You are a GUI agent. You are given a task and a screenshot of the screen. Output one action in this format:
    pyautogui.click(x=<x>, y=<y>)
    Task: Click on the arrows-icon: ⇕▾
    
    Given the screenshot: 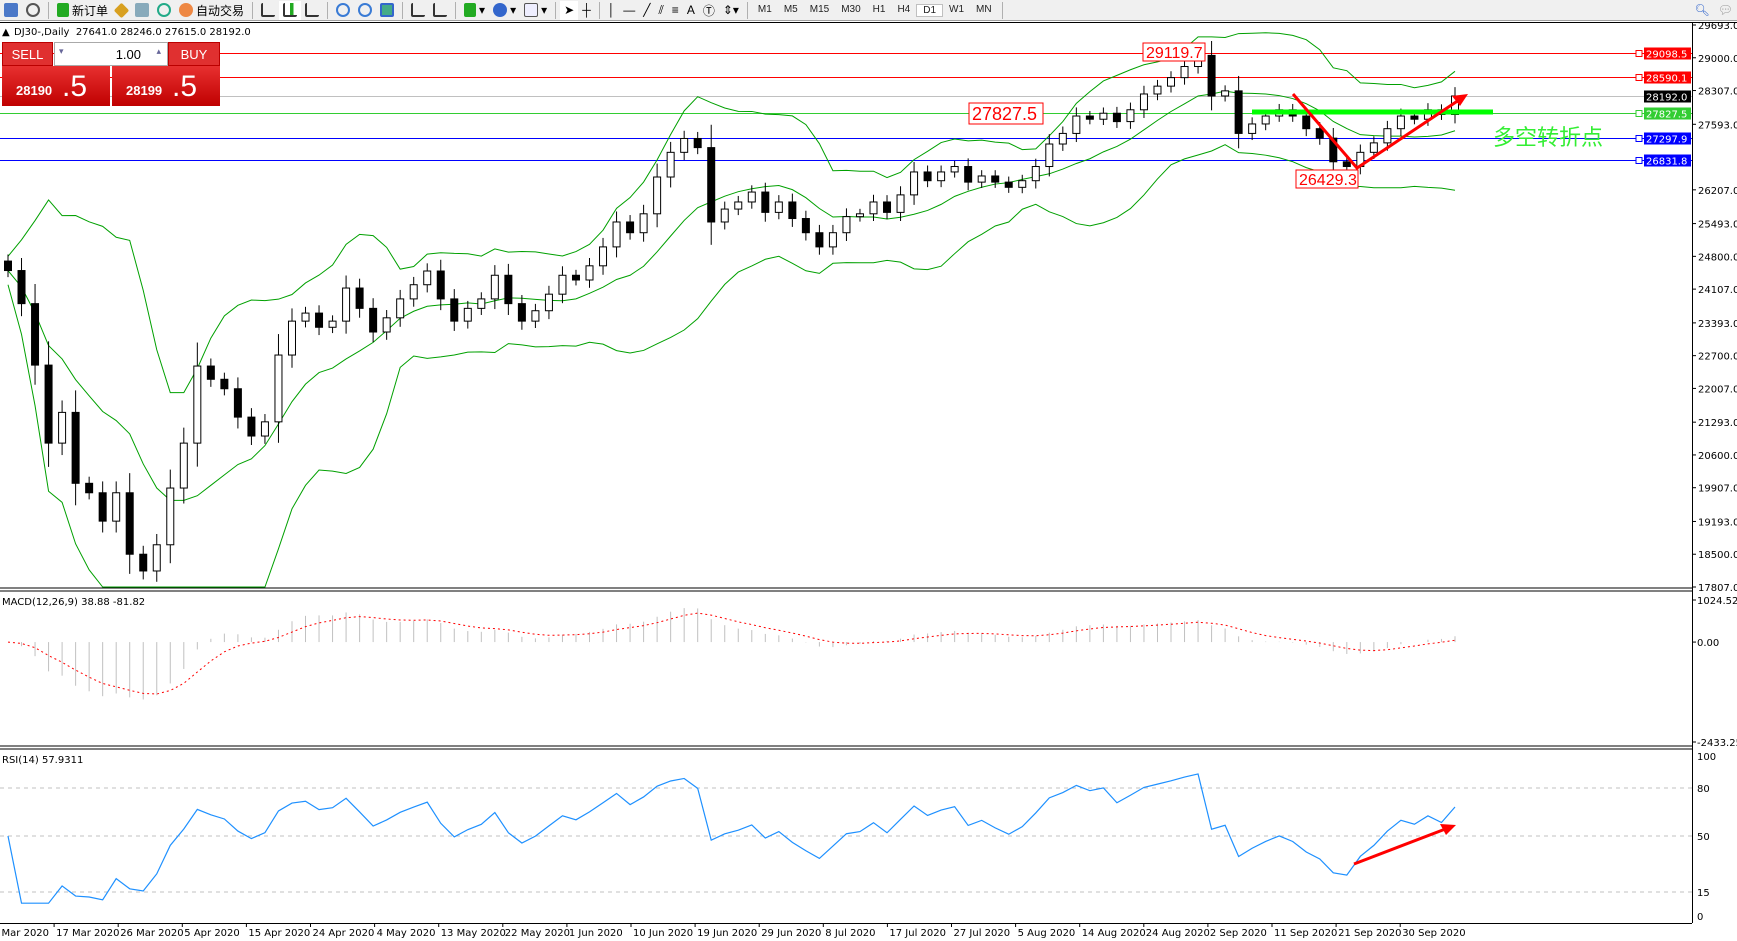 What is the action you would take?
    pyautogui.click(x=730, y=10)
    